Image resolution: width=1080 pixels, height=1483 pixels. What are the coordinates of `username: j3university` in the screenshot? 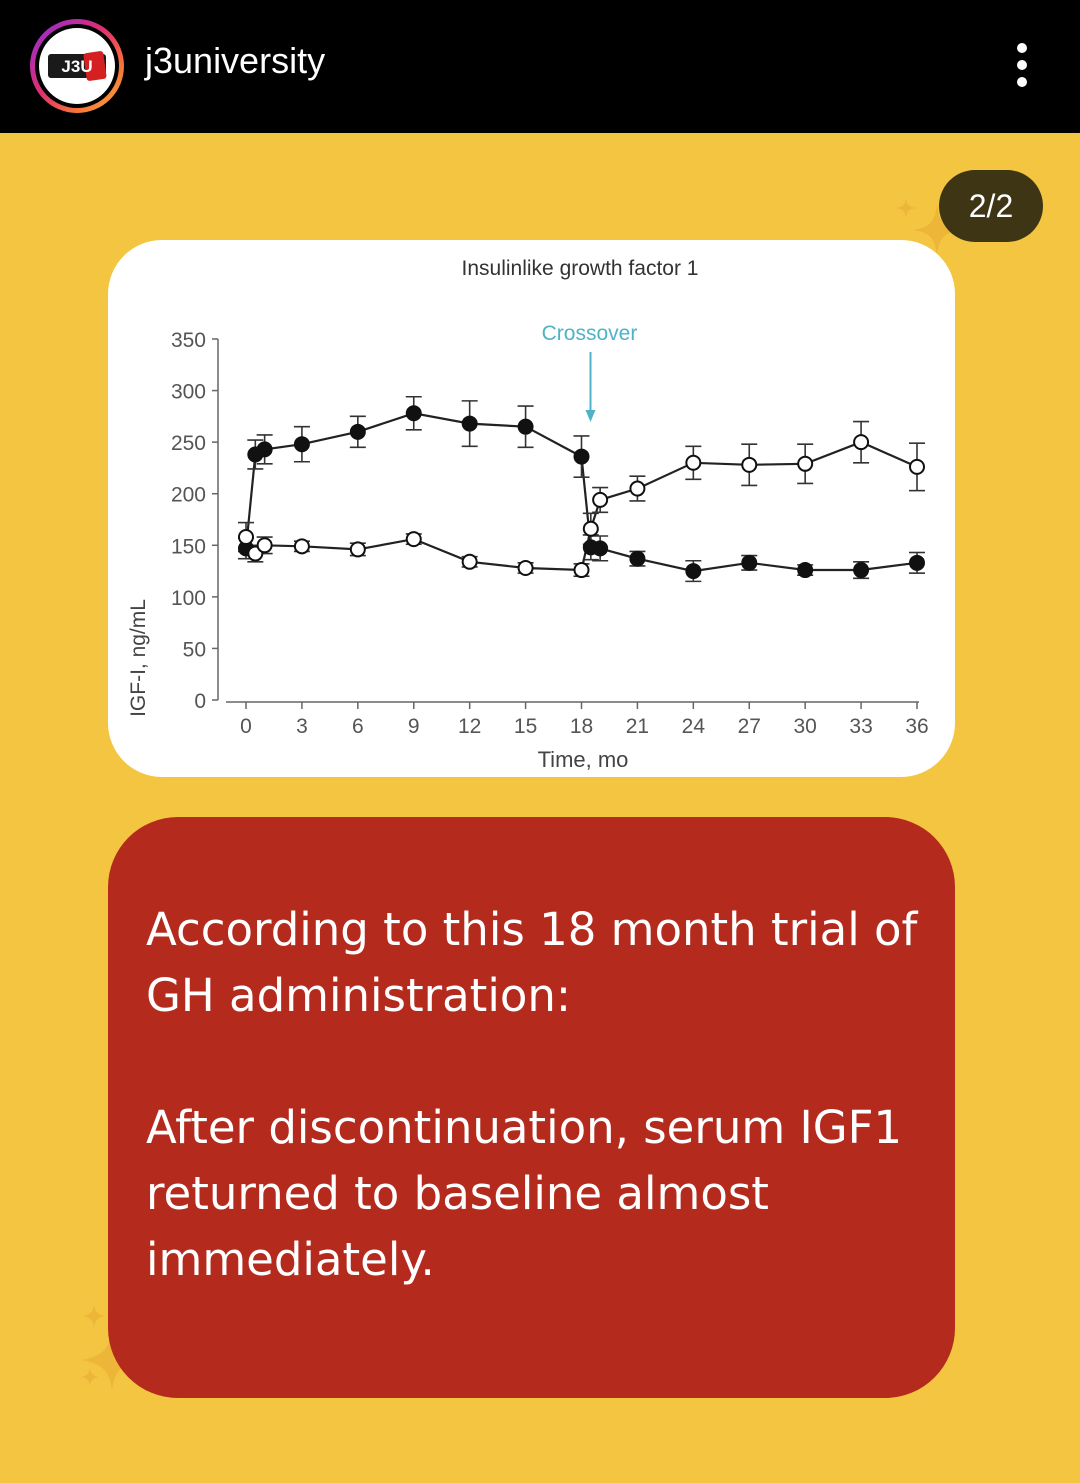 It's located at (235, 60).